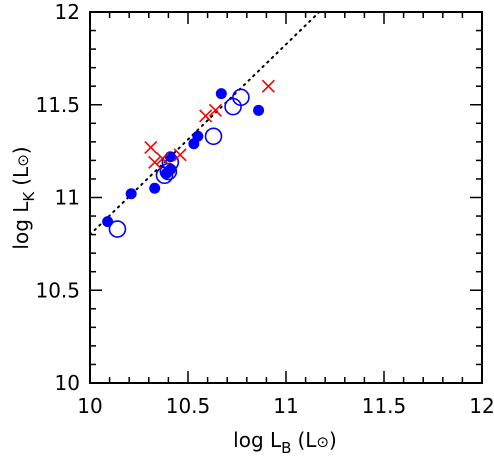 This screenshot has height=461, width=494. I want to click on svg-text:log LB(L⊙): log LB (L⊙), so click(285, 442).